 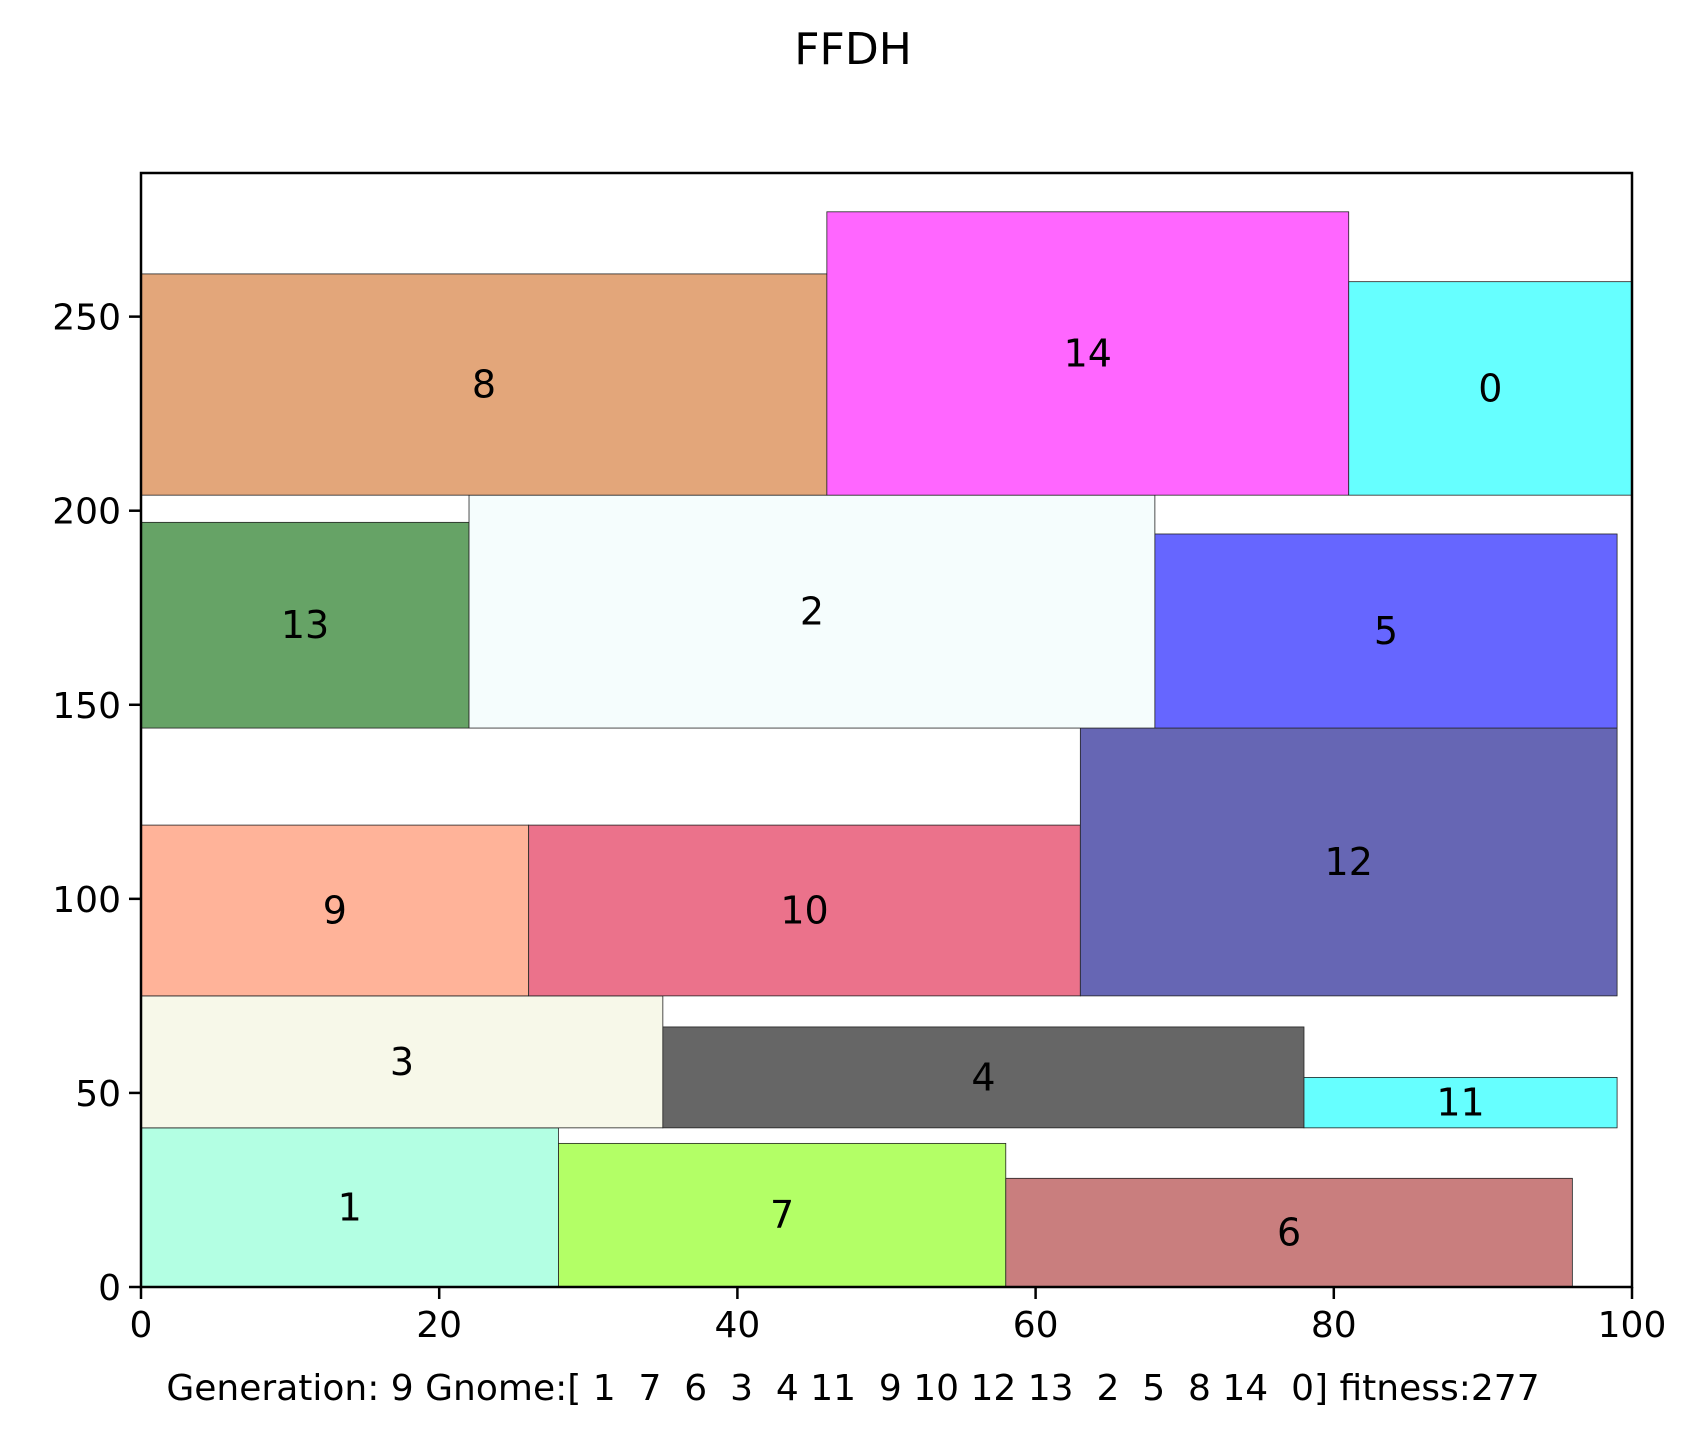 I want to click on y-tick-label: 0, so click(x=109, y=1288).